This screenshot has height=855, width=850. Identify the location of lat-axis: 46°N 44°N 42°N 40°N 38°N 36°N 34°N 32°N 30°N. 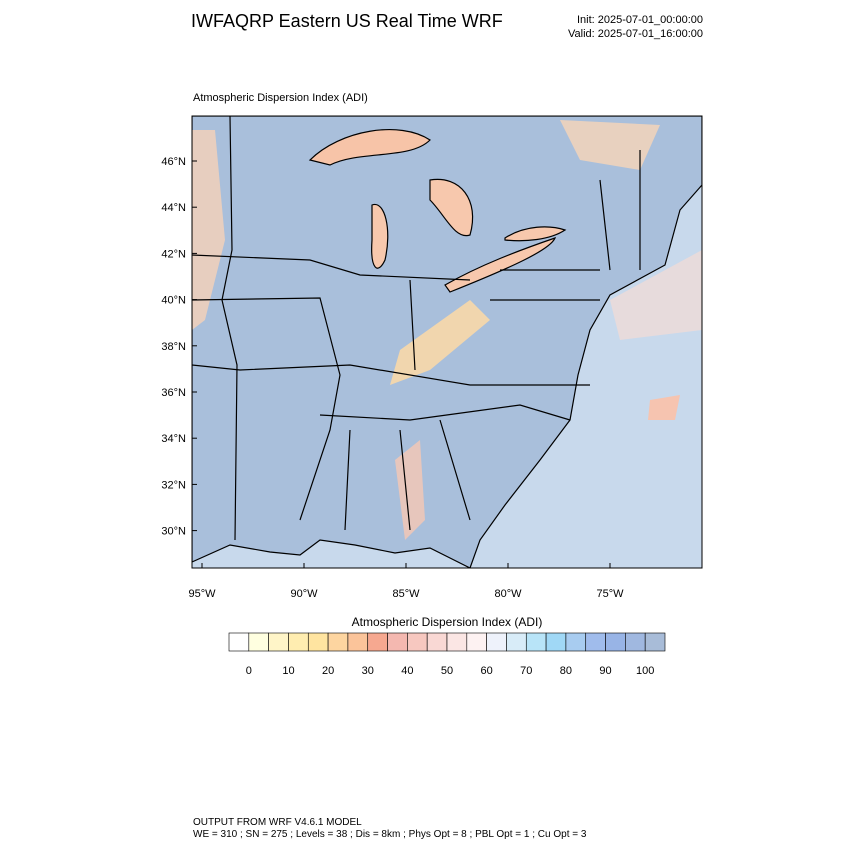
(179, 347).